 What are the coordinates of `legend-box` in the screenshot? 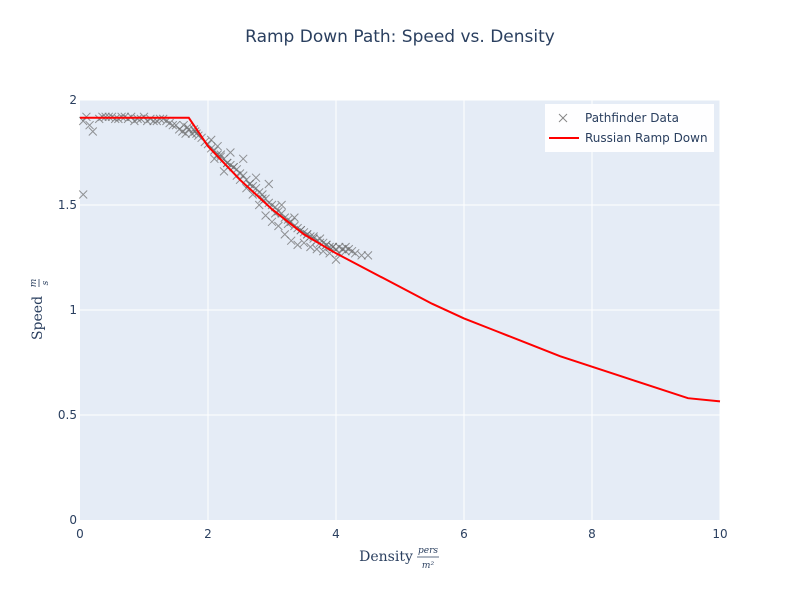 It's located at (629, 128).